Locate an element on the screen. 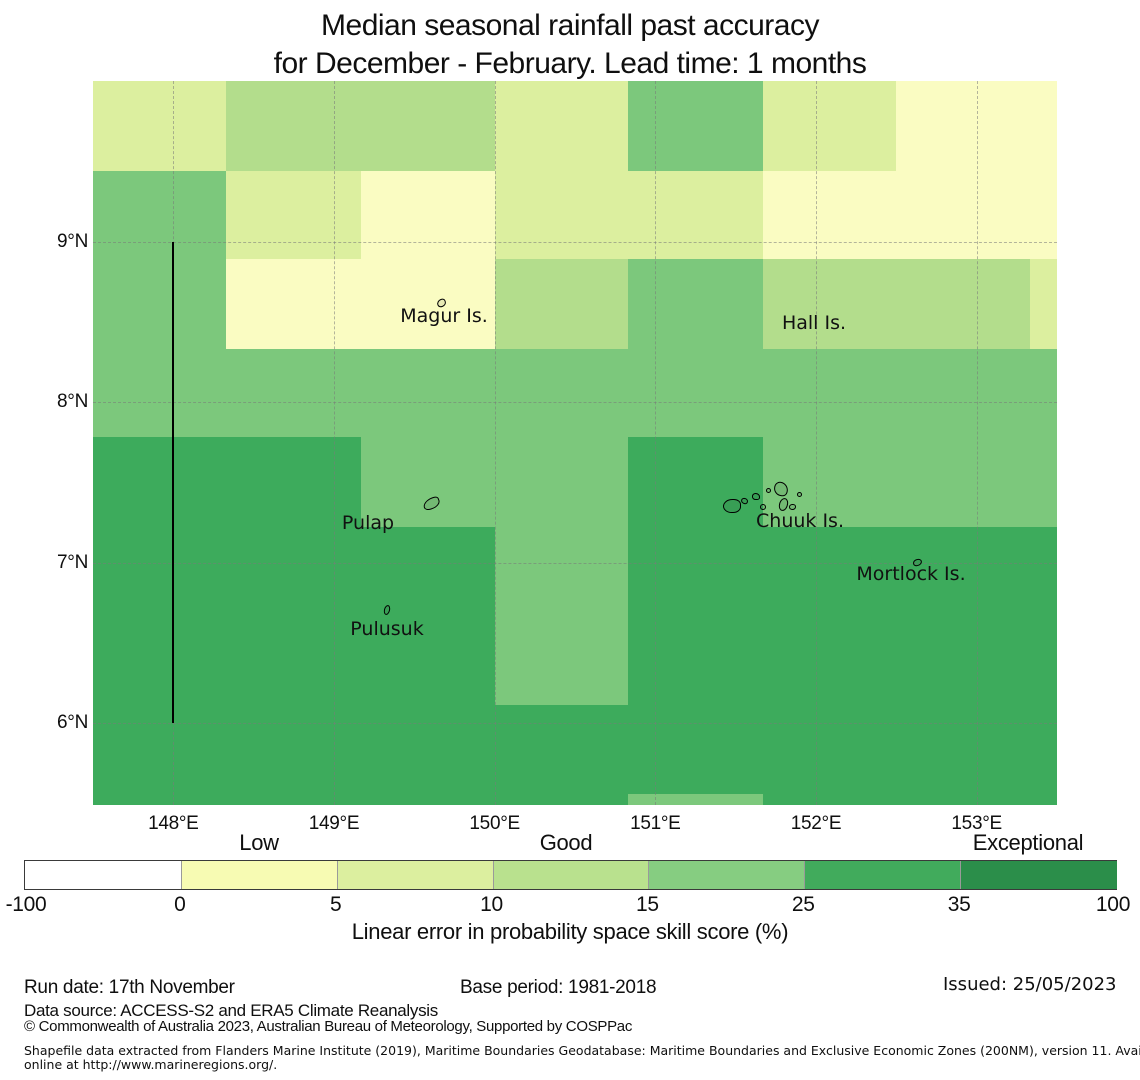  colorbar-tick-label: -100 is located at coordinates (26, 904).